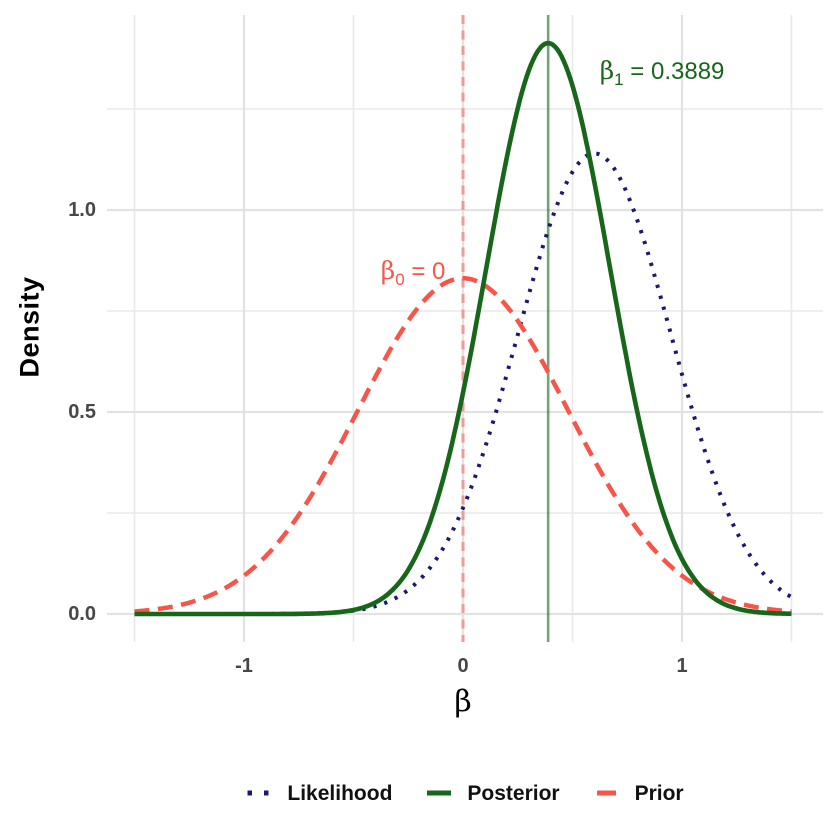 This screenshot has height=840, width=840. What do you see at coordinates (340, 793) in the screenshot?
I see `legend-label-likelihood: Likelihood` at bounding box center [340, 793].